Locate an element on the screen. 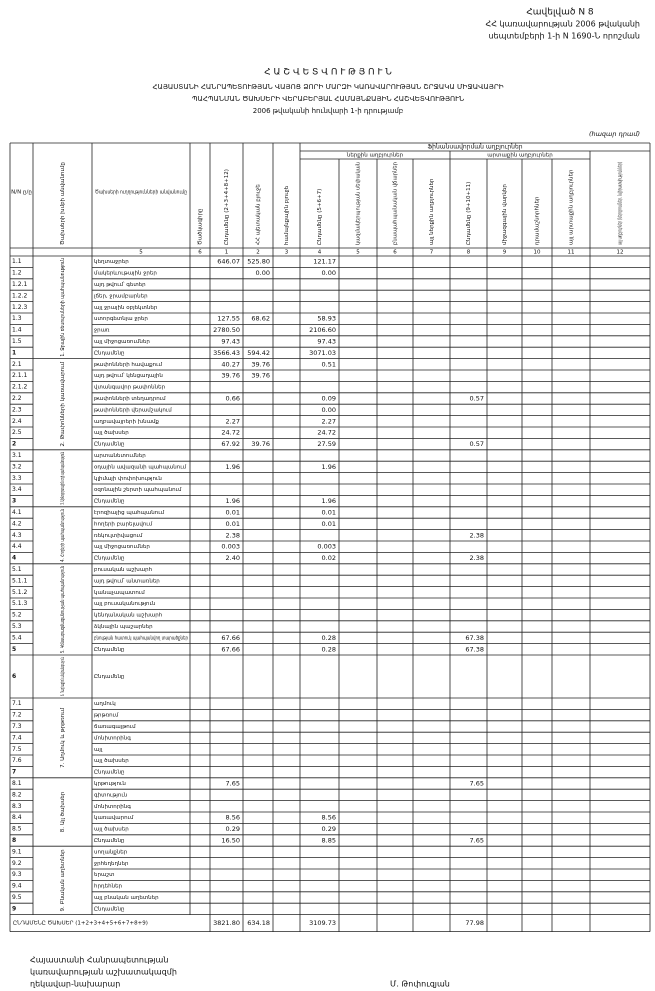 This screenshot has width=655, height=991. cell-value: 7.65 is located at coordinates (477, 784).